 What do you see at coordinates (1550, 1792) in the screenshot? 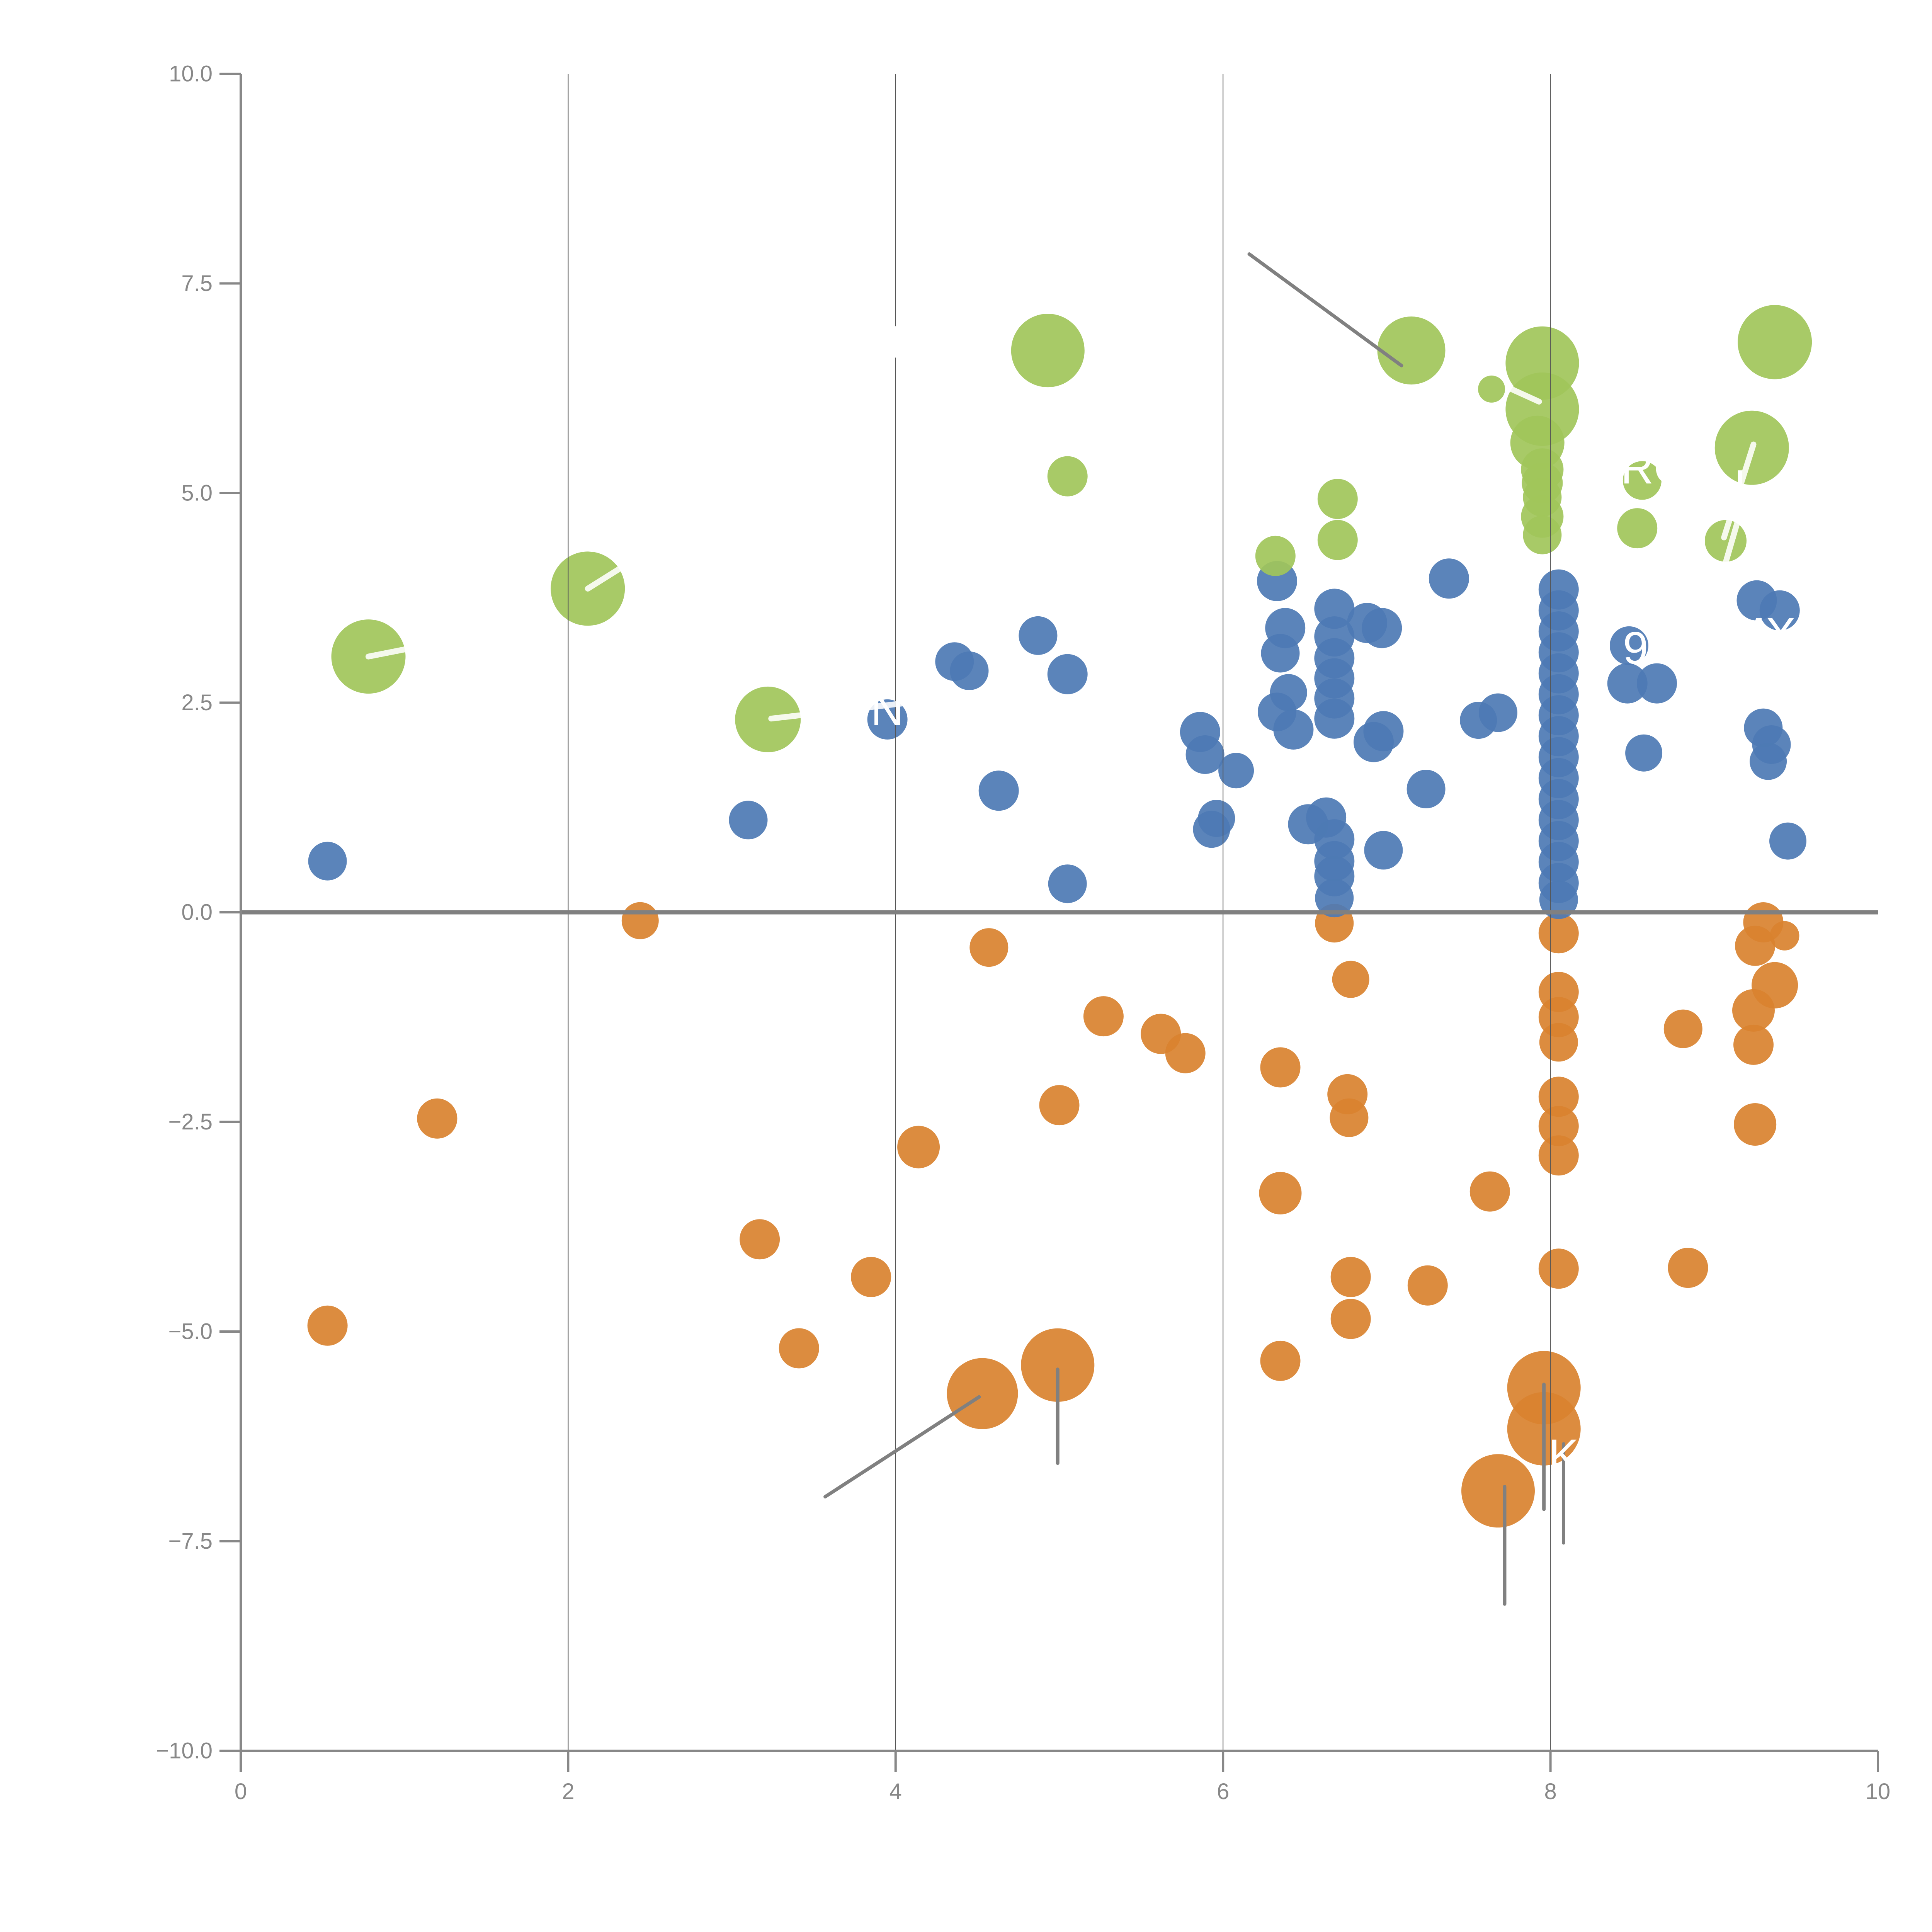
I see `x-tick-label: 8` at bounding box center [1550, 1792].